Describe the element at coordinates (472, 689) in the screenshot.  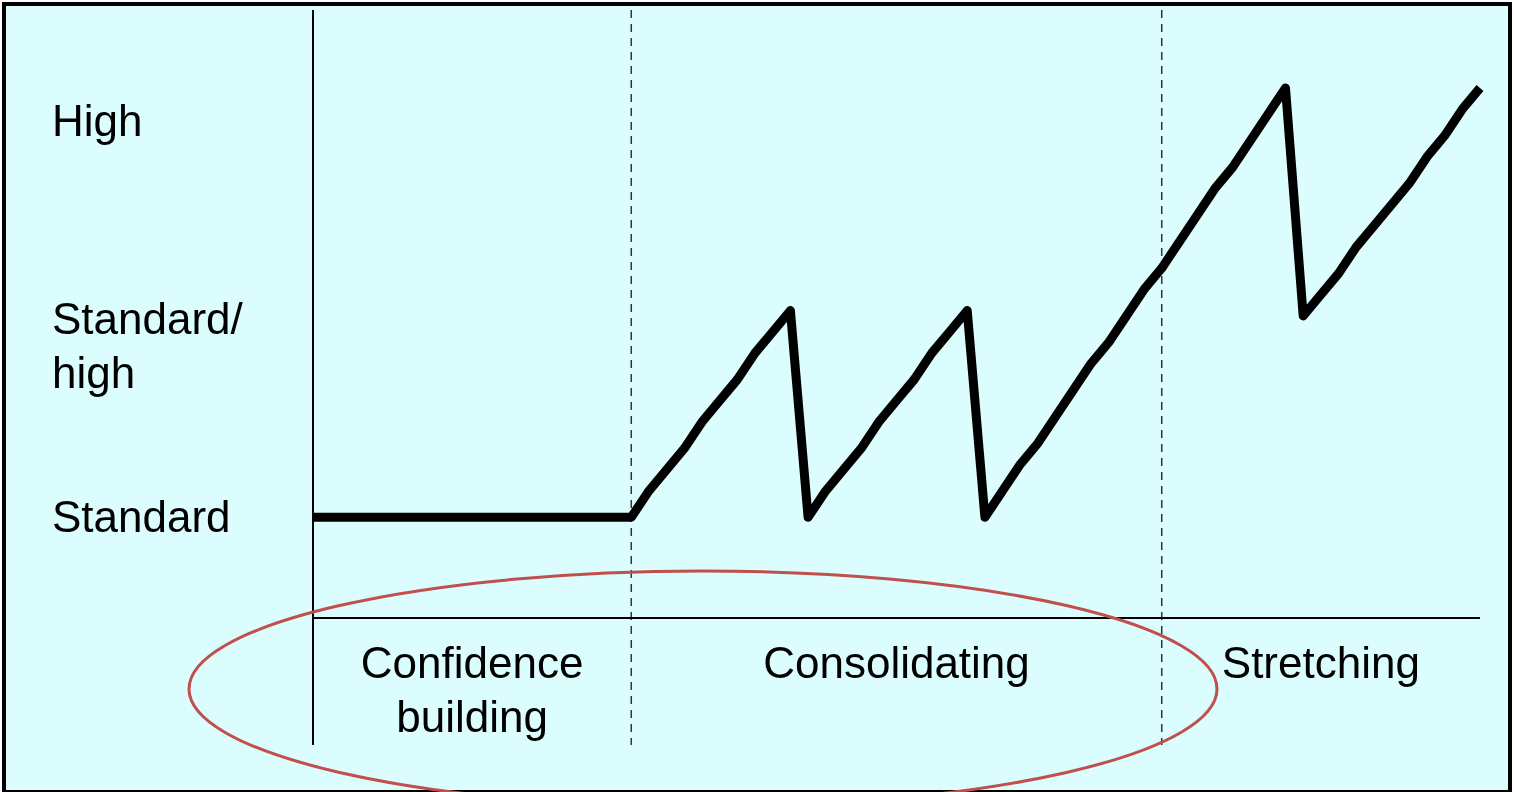
I see `x-tick-label: Confidence building` at that location.